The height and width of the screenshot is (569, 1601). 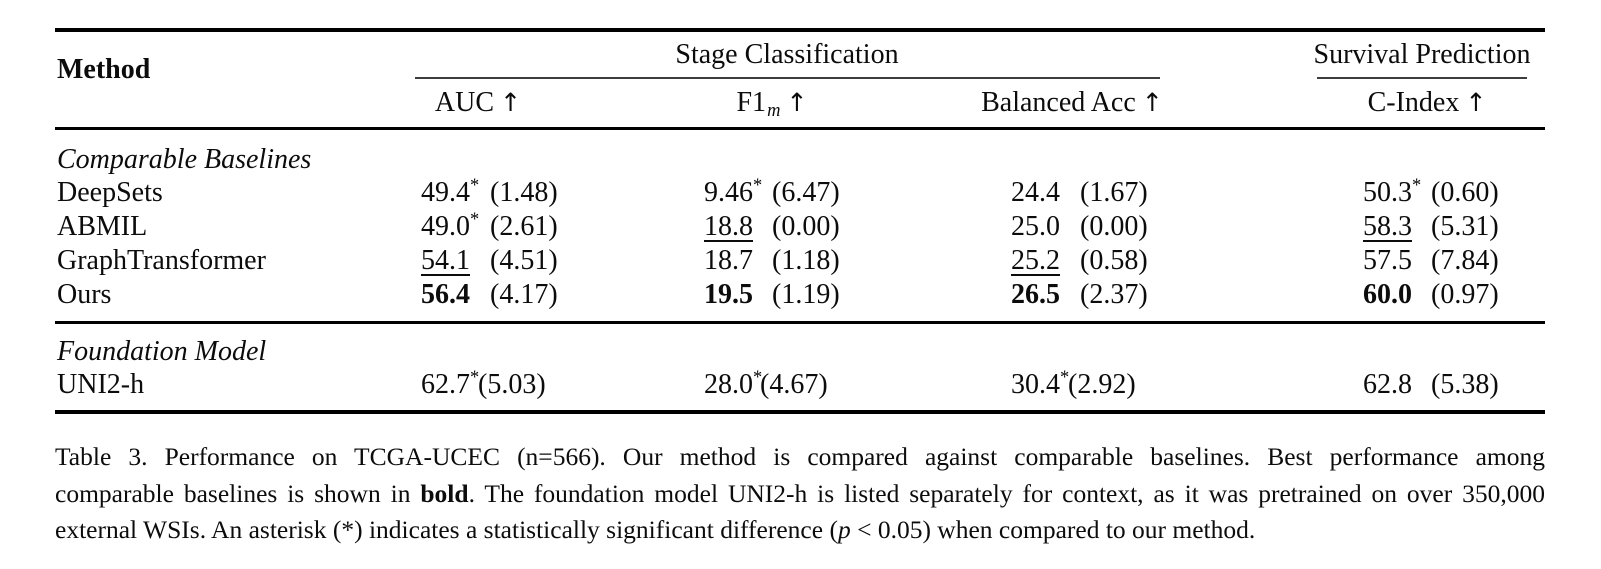 I want to click on group-header-row: Stage Classification Survival Prediction, so click(x=800, y=55).